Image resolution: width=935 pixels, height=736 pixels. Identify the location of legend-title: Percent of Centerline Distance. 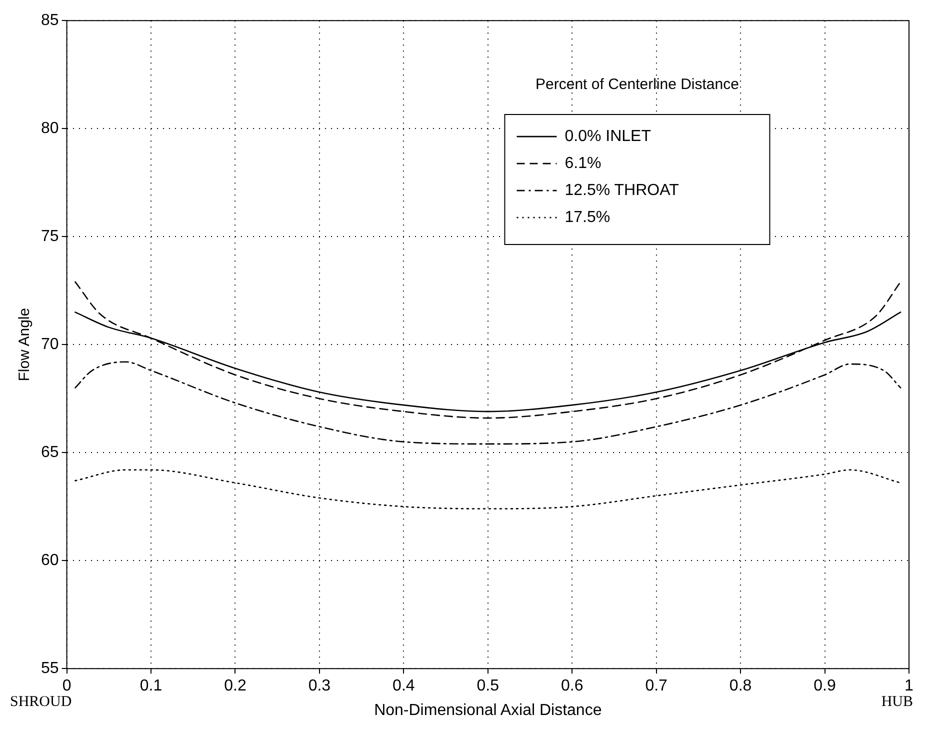
(637, 85).